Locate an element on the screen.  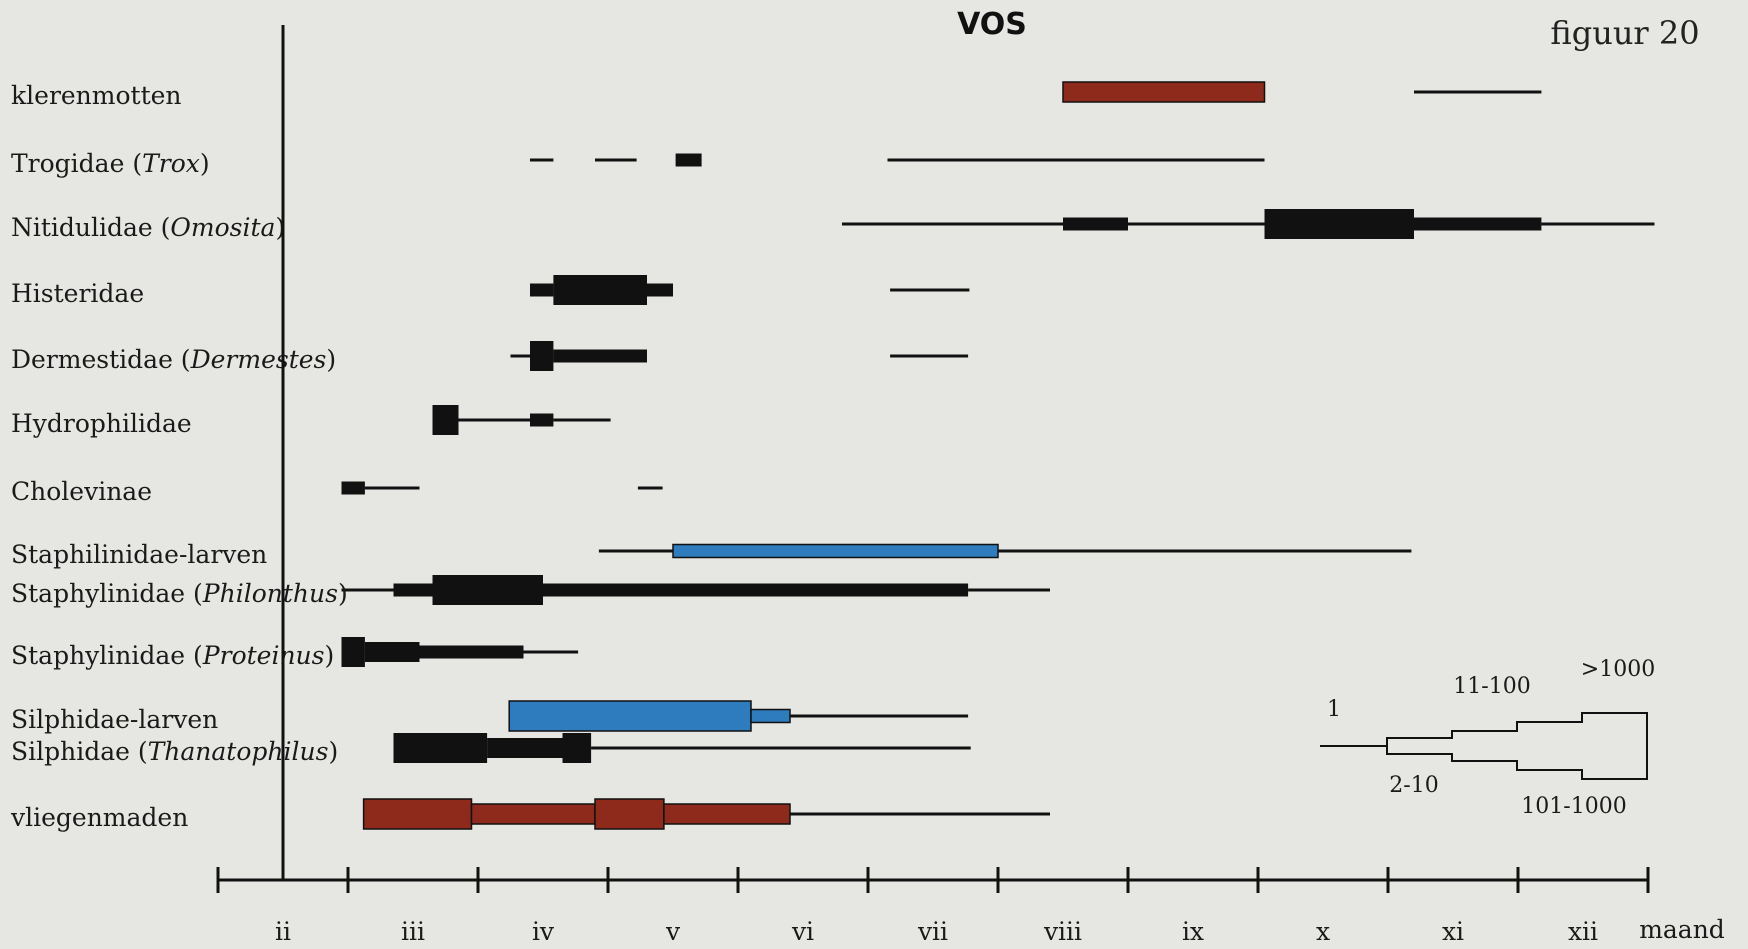
row-label-italic: Trox is located at coordinates (171, 163).